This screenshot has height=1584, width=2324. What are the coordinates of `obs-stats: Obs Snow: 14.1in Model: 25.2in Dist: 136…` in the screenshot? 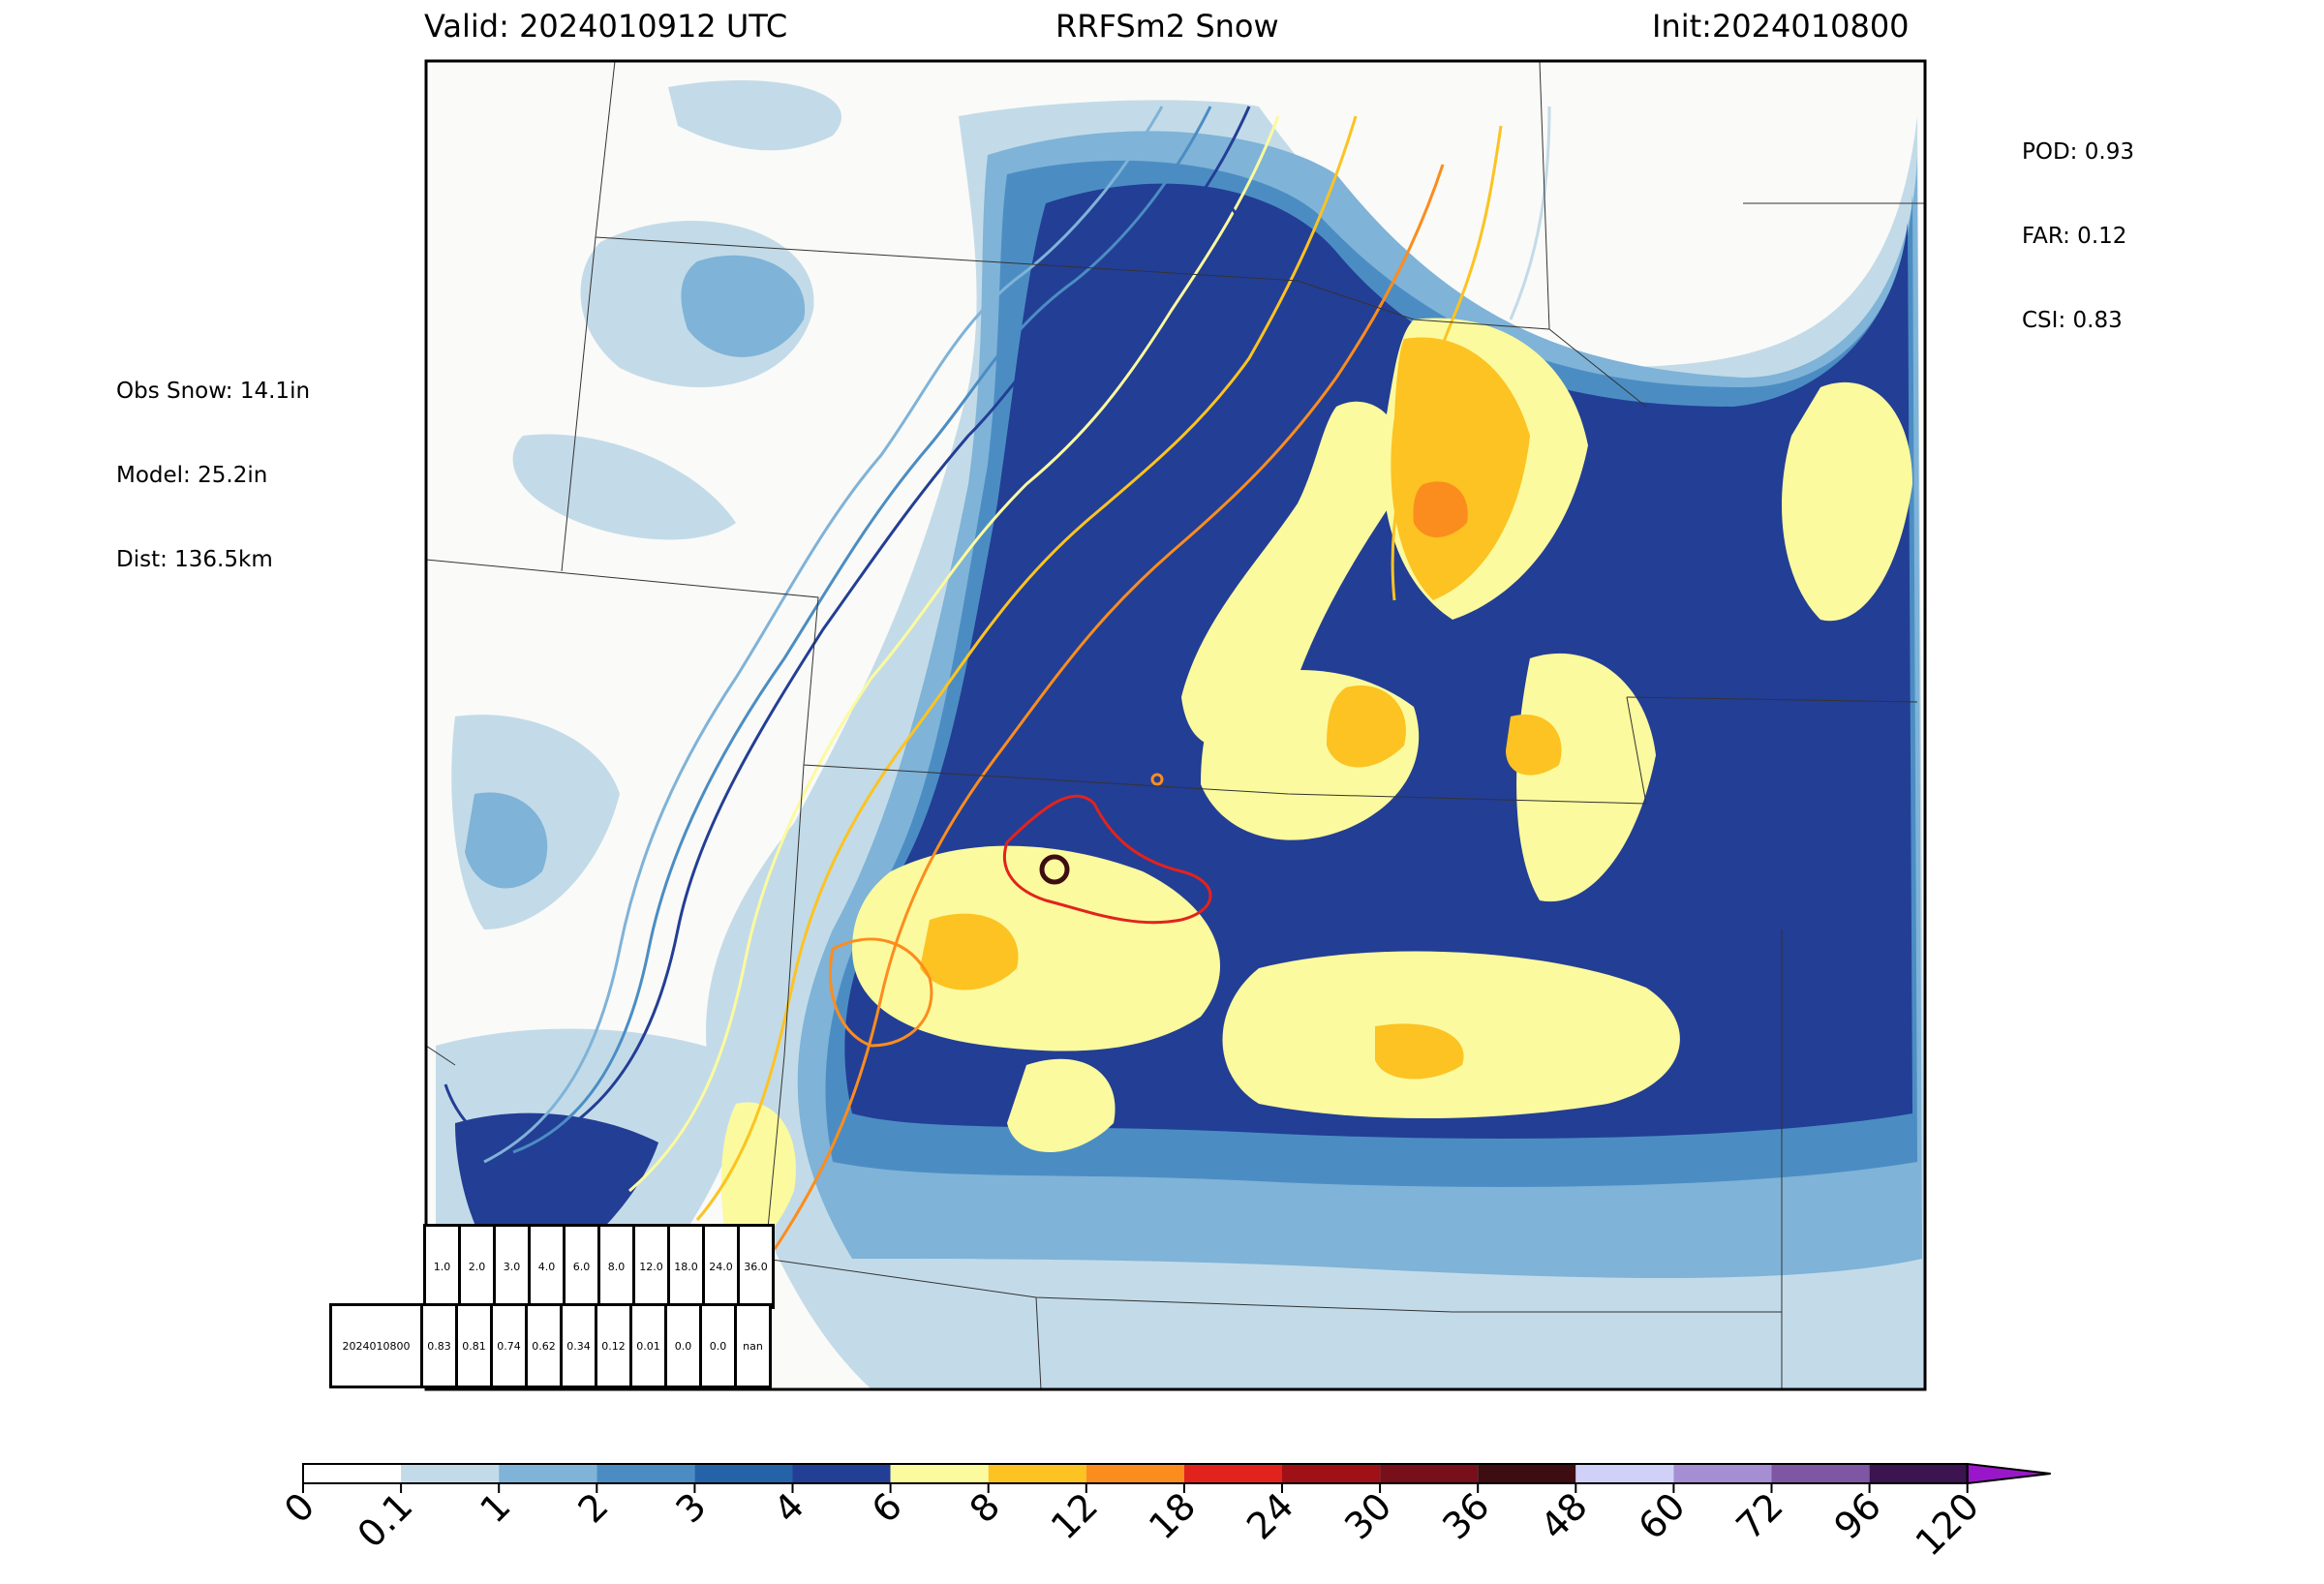 It's located at (213, 461).